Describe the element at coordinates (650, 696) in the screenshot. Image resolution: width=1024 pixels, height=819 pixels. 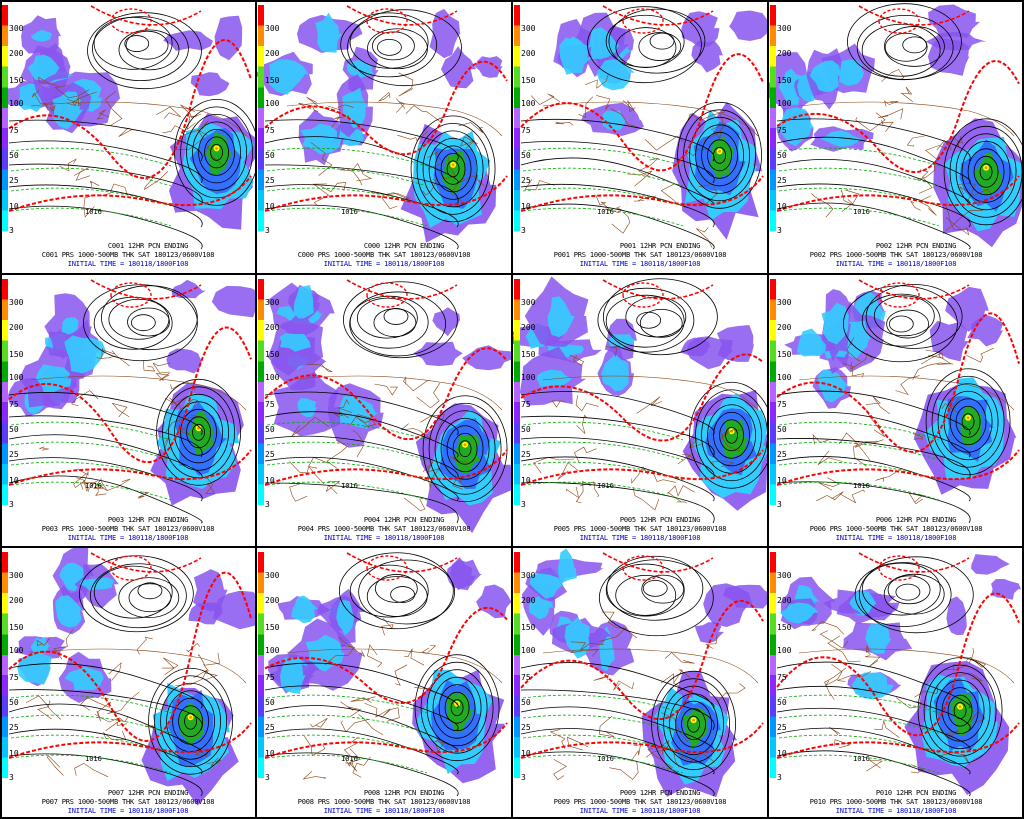
I see `political-borders` at that location.